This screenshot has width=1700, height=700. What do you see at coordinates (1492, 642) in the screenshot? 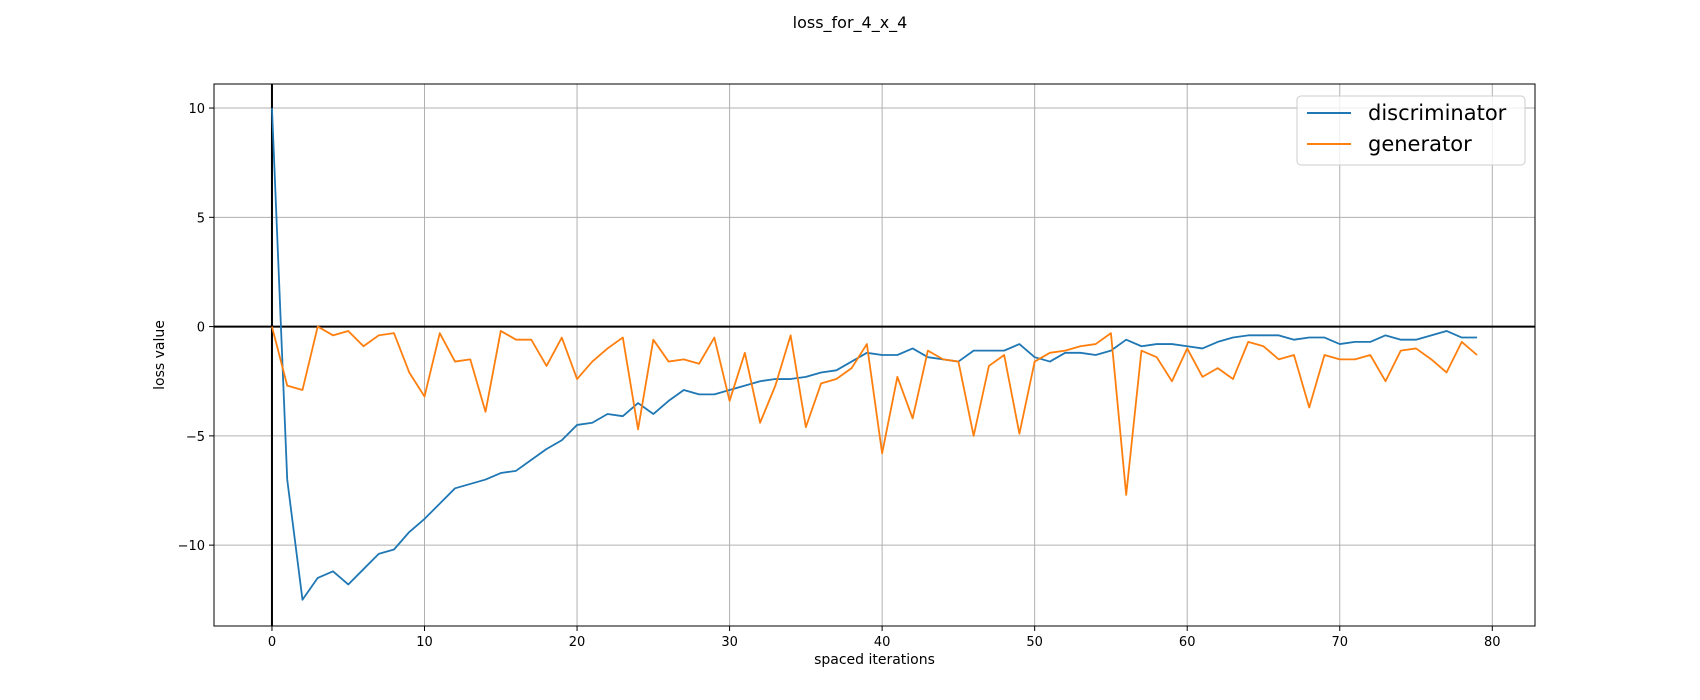
I see `x-tick-label: 80` at bounding box center [1492, 642].